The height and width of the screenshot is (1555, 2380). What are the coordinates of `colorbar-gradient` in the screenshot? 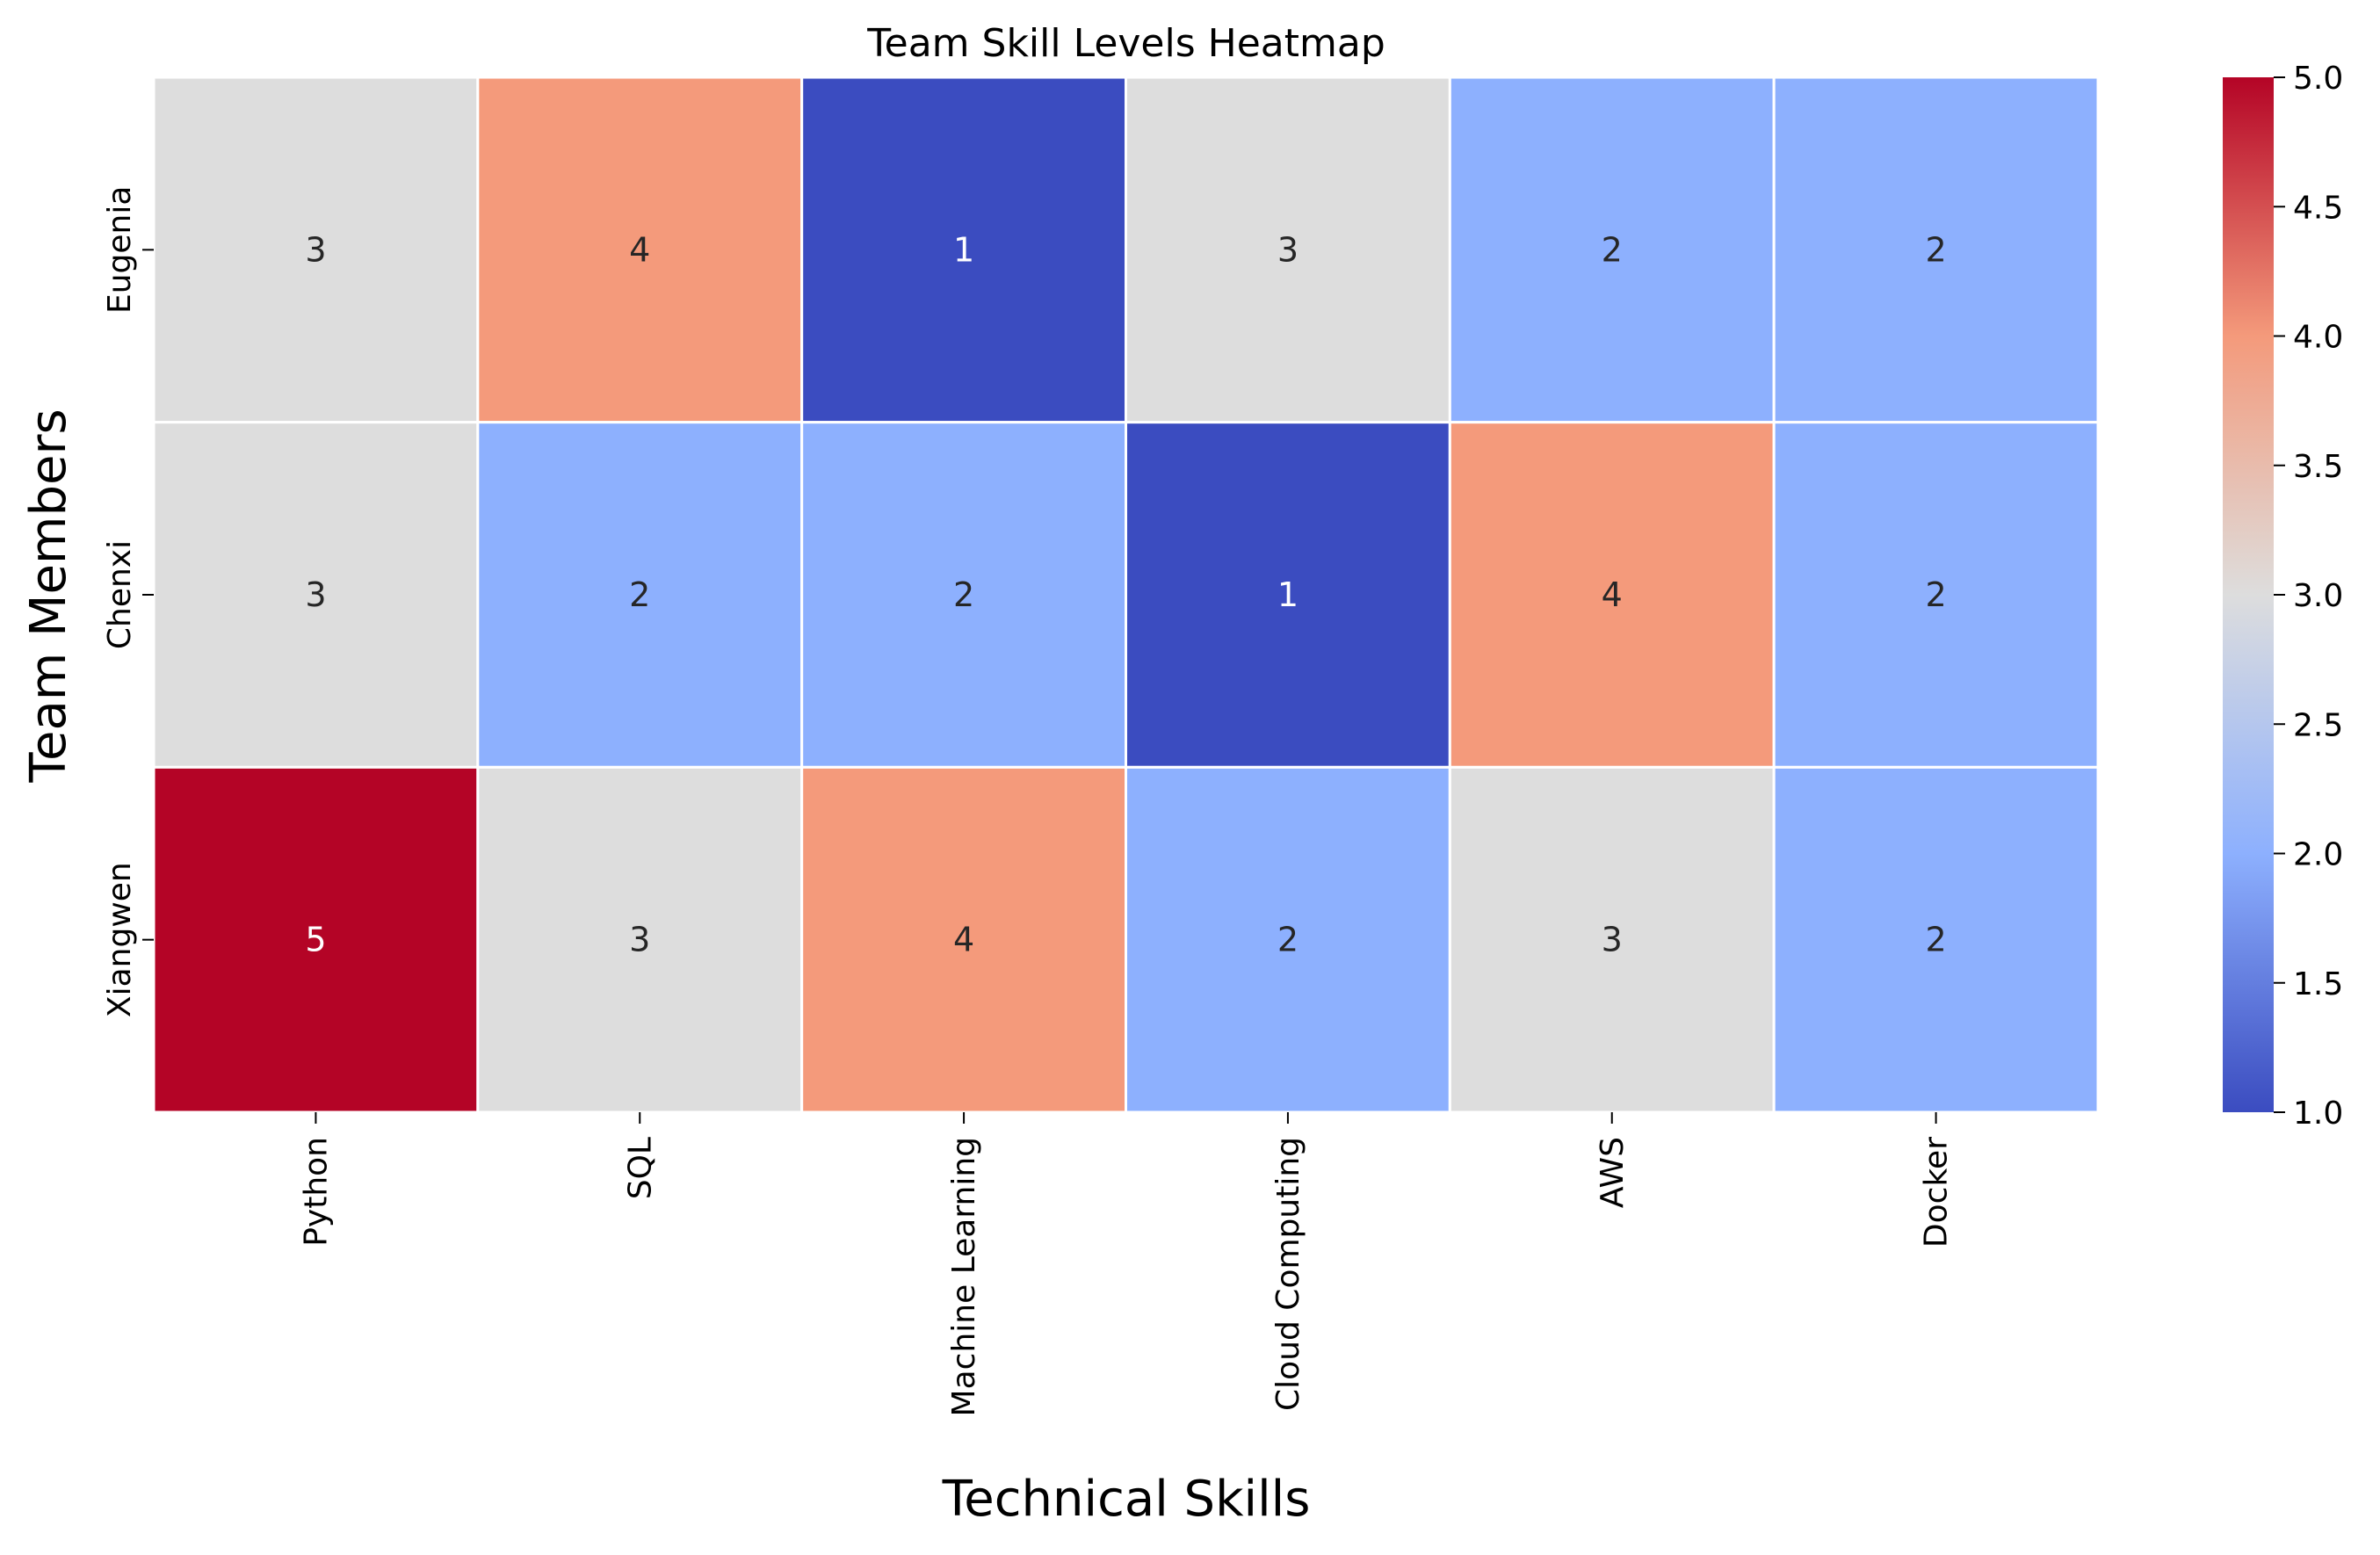 It's located at (2248, 594).